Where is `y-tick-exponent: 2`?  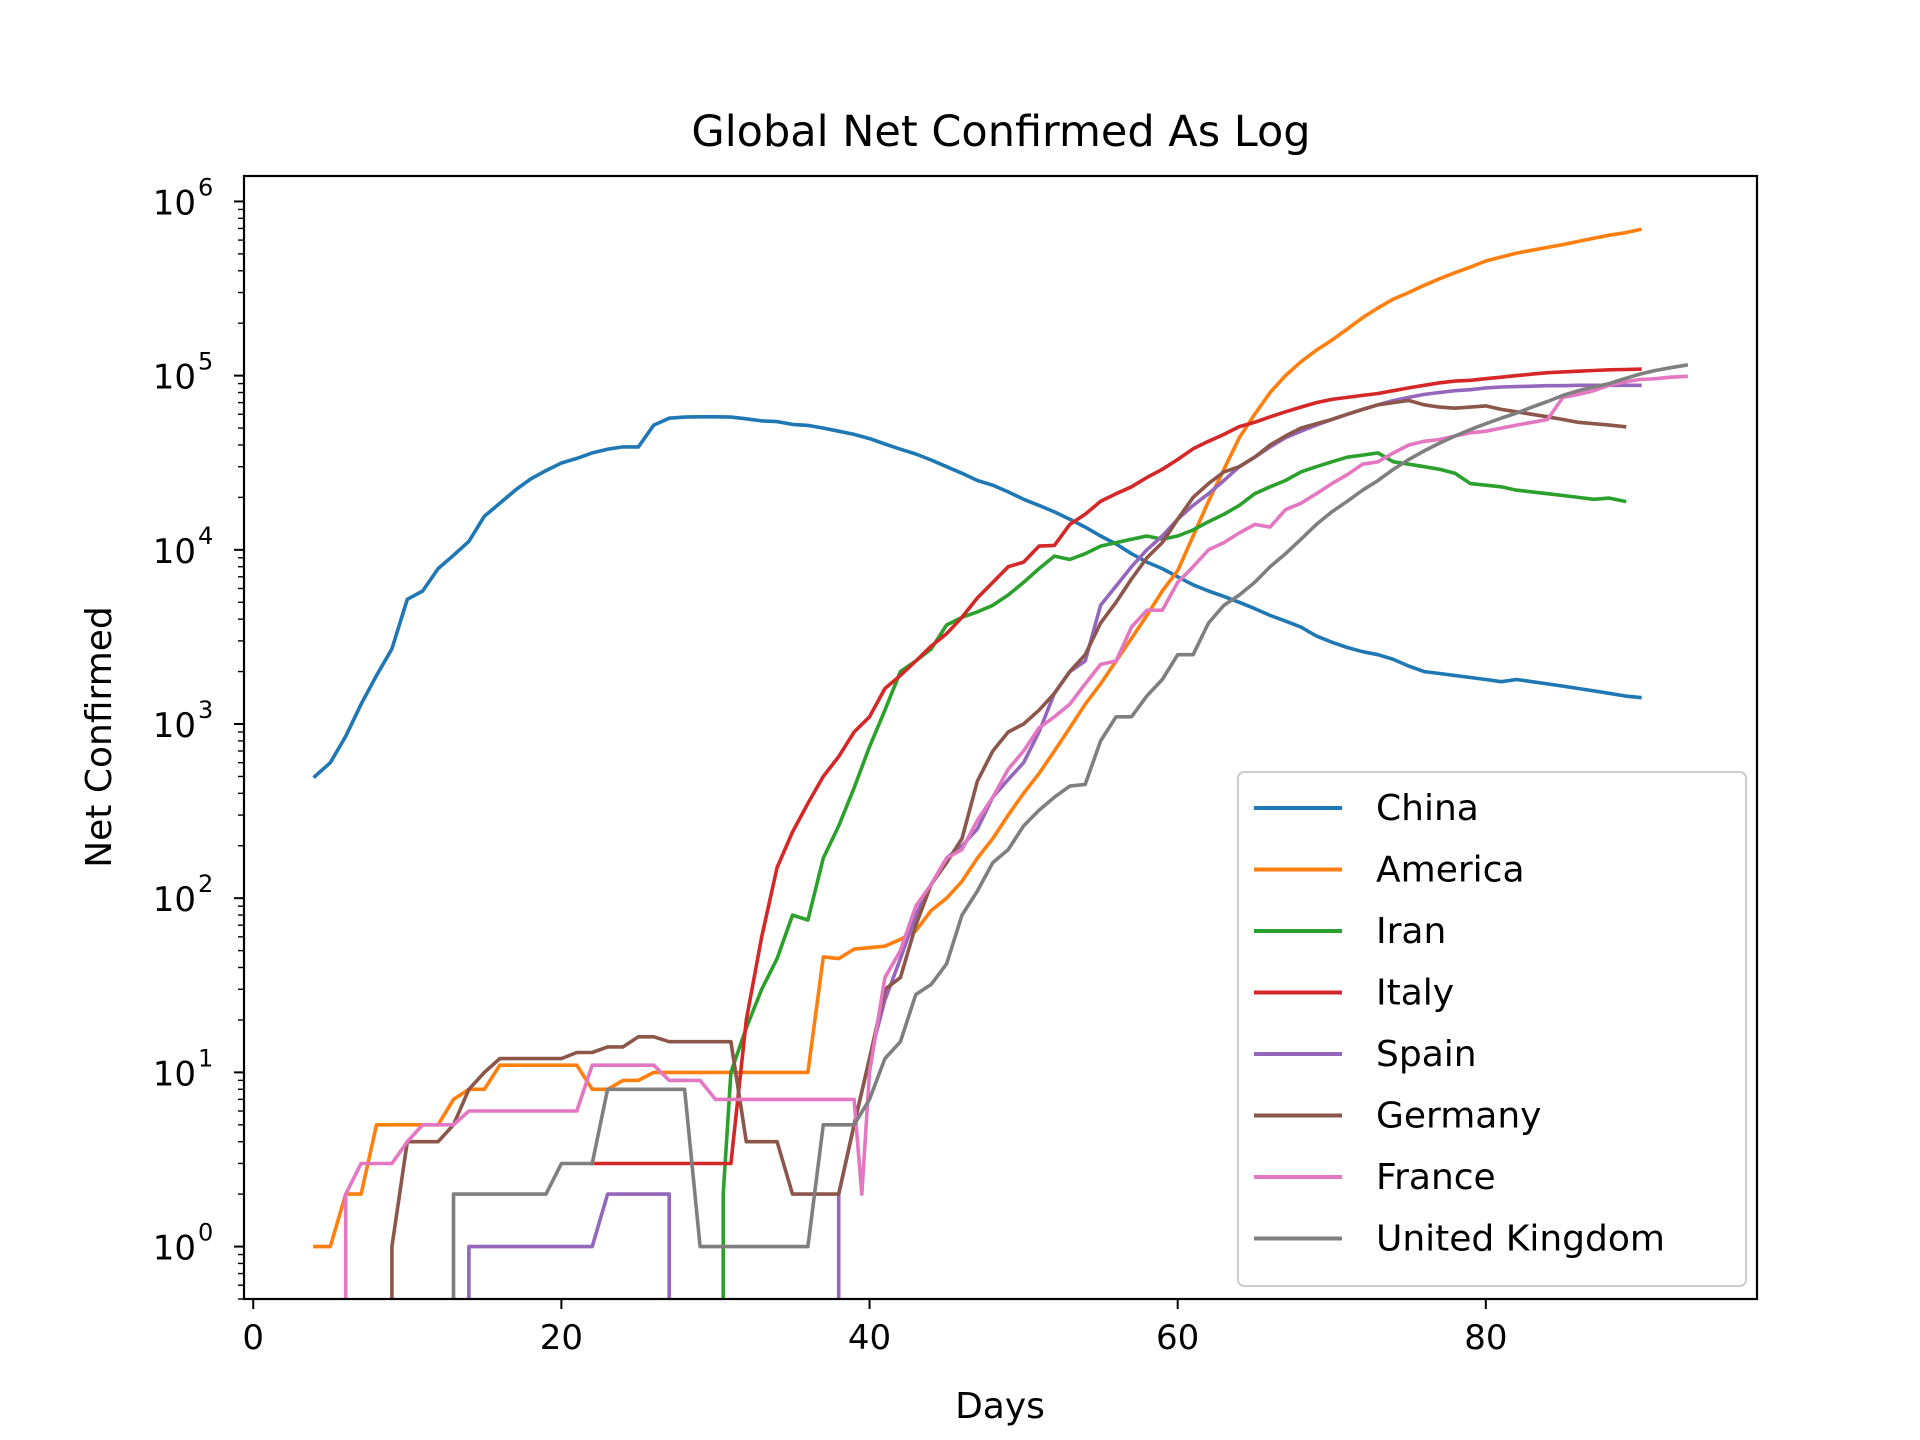
y-tick-exponent: 2 is located at coordinates (205, 884).